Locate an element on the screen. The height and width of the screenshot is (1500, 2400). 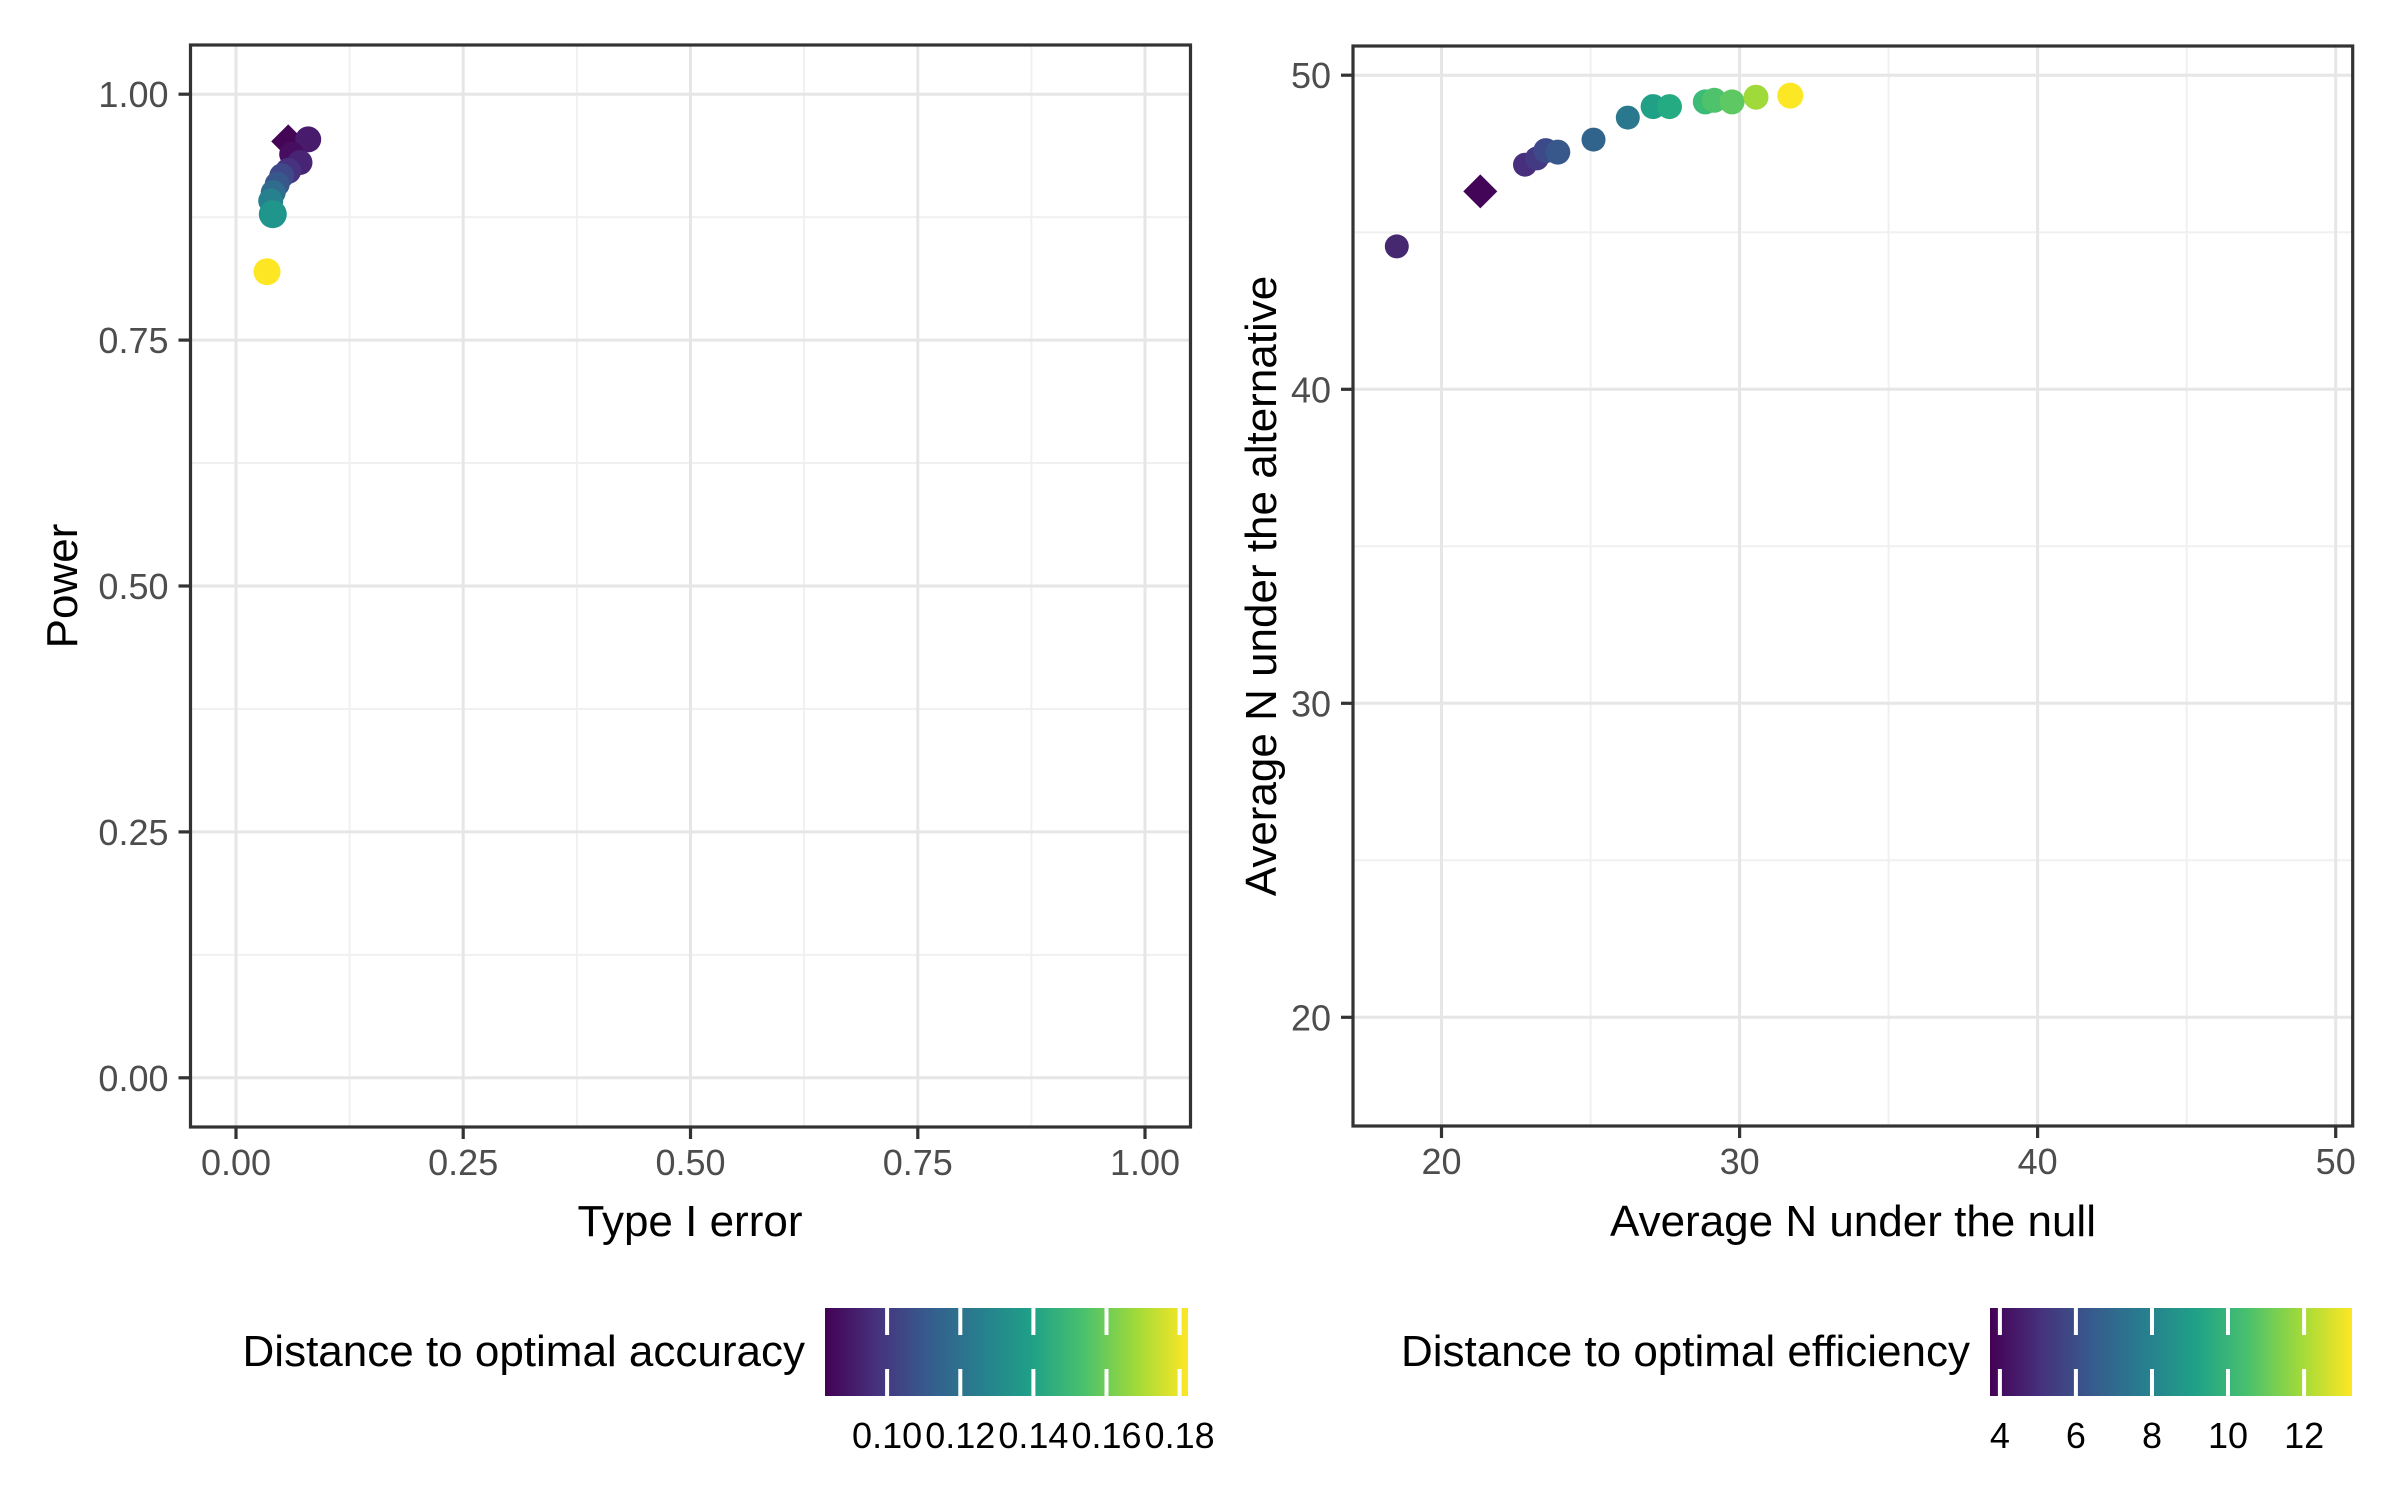
data-point-diamond is located at coordinates (1480, 191).